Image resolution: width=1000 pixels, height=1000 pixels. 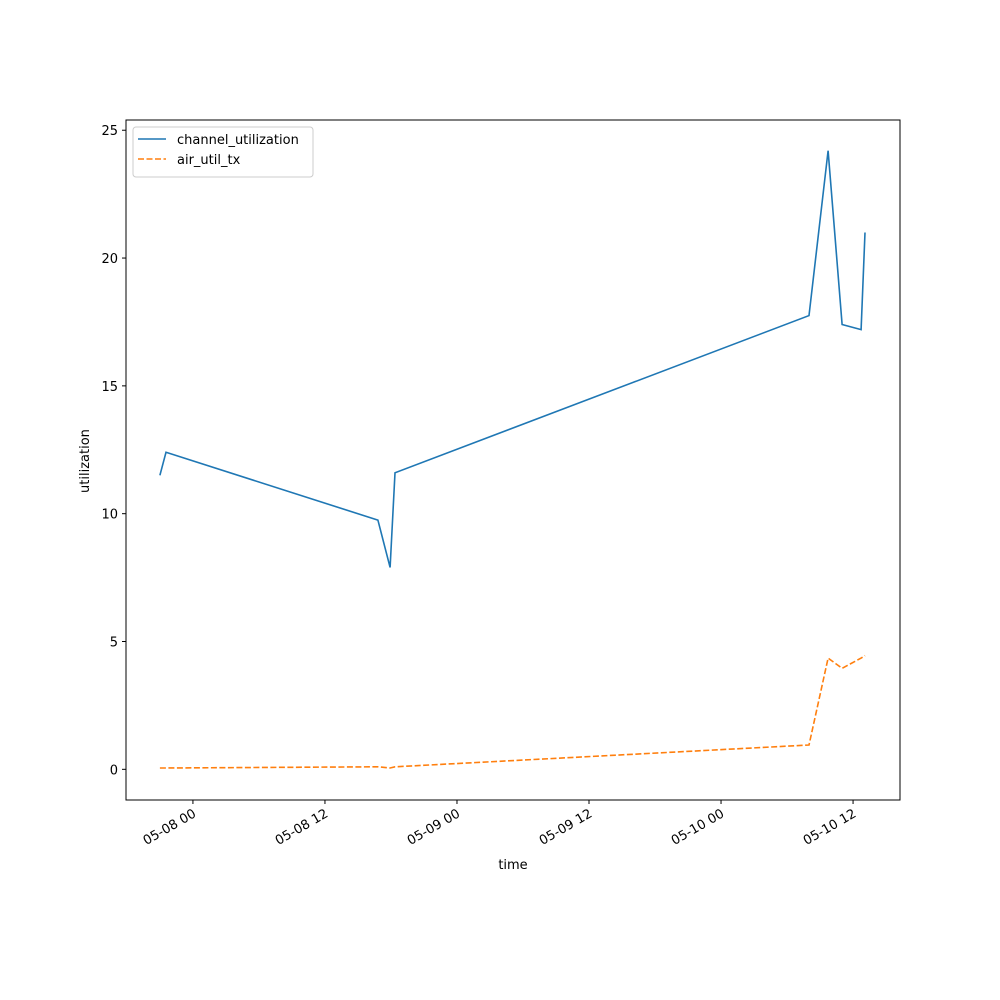 I want to click on legend-box, so click(x=223, y=152).